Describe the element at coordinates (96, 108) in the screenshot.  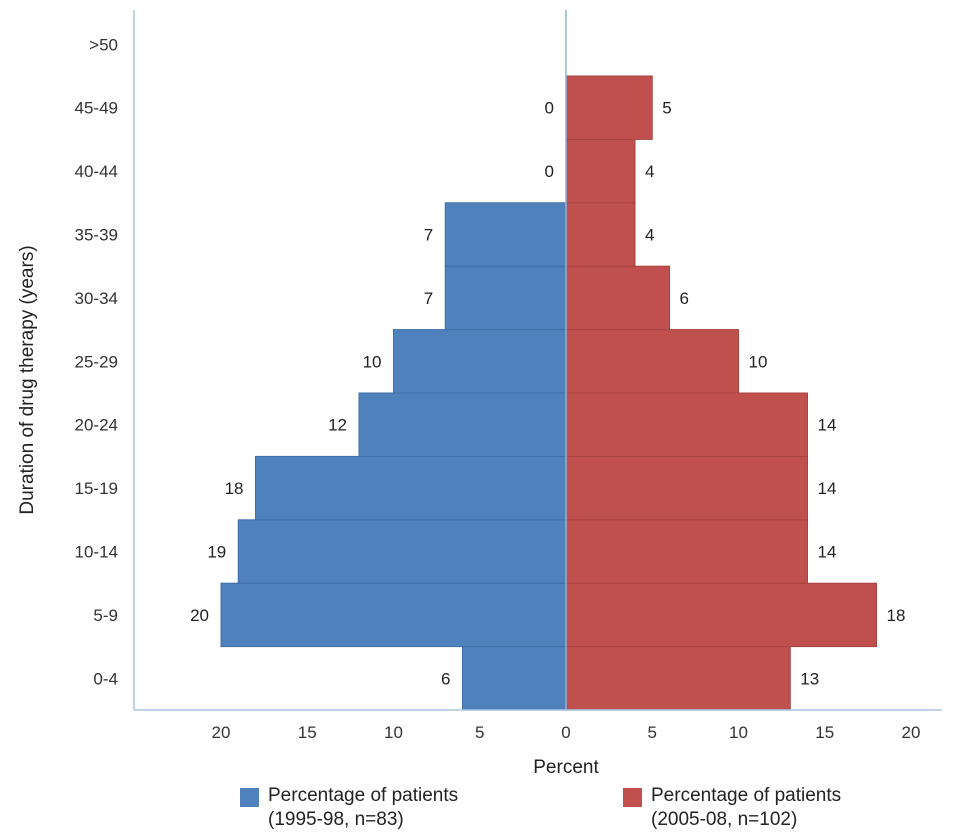
I see `y-tick-label-45-49: 45-49` at that location.